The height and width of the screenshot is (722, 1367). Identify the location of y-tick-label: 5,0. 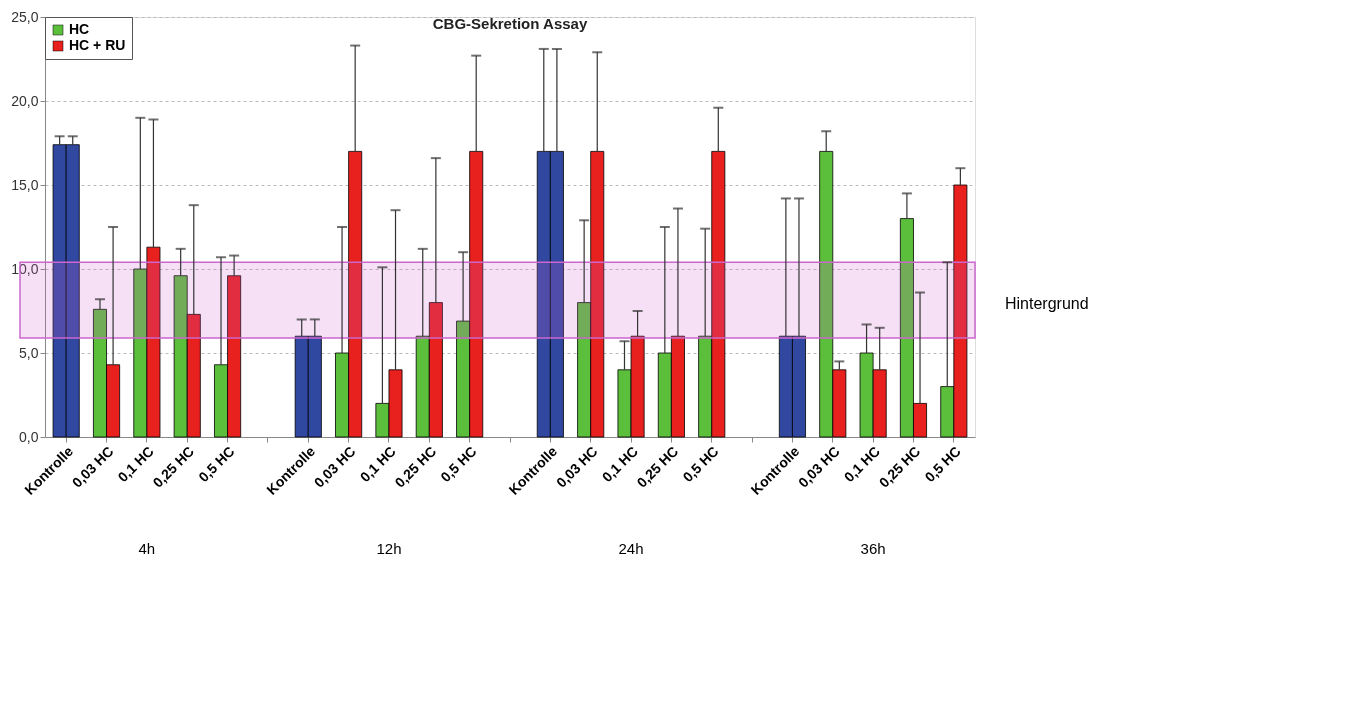
(29, 352).